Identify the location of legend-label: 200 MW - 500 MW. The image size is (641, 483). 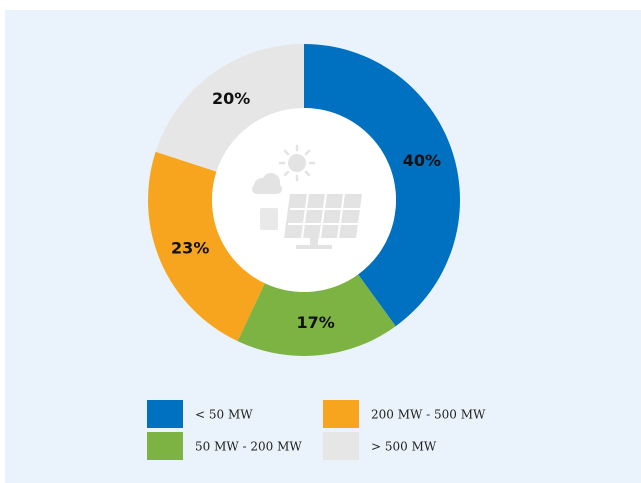
(428, 415).